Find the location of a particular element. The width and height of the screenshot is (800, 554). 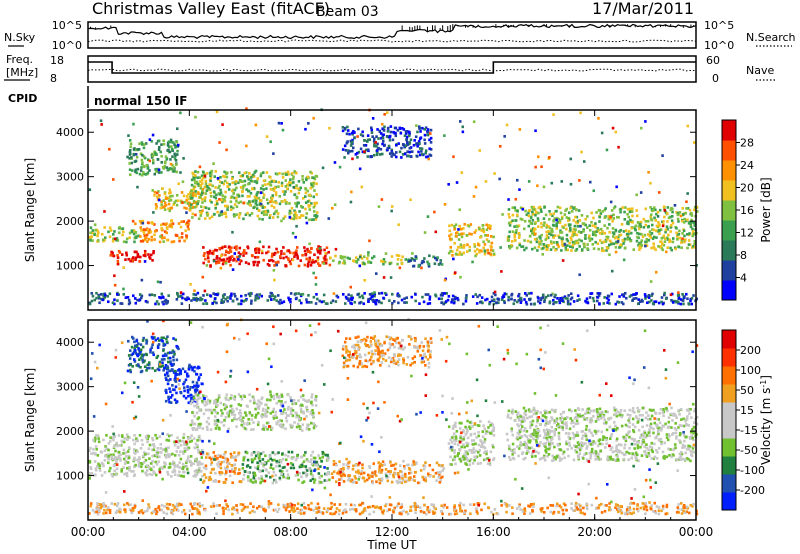

colorbar-swatch is located at coordinates (729, 270).